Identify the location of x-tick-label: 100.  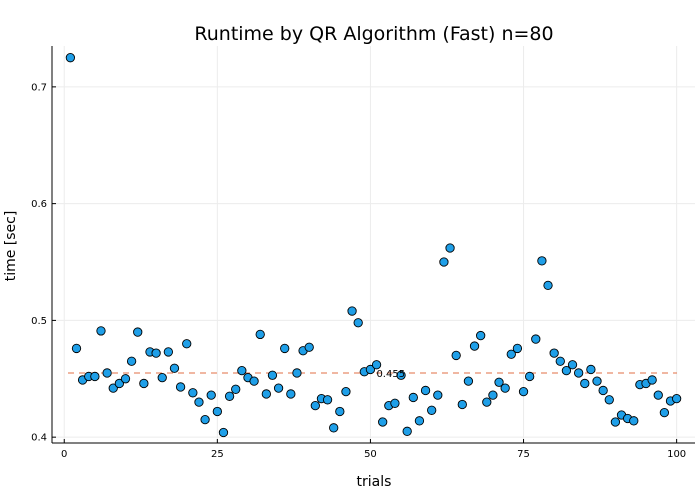
(676, 454).